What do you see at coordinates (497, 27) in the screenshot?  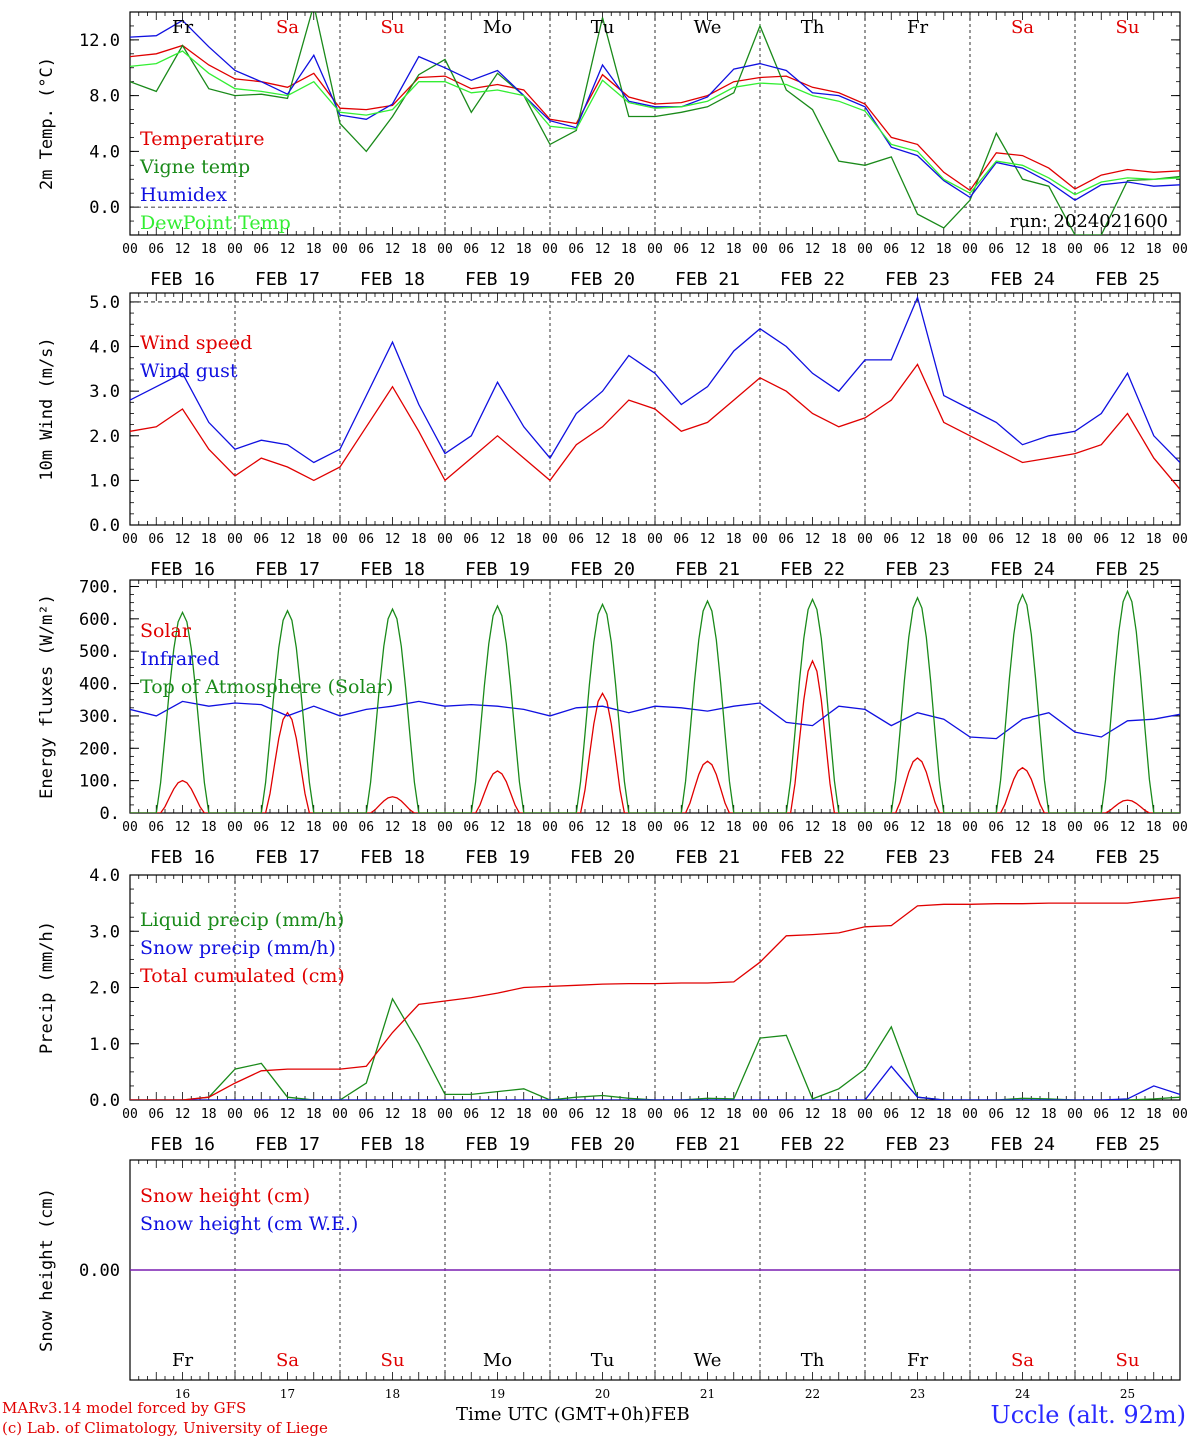 I see `day-label: Mo` at bounding box center [497, 27].